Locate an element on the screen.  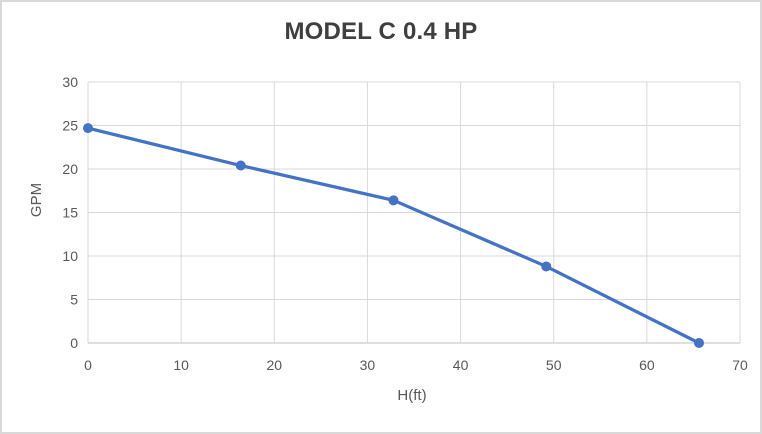
x-tick-label: 60 is located at coordinates (647, 365).